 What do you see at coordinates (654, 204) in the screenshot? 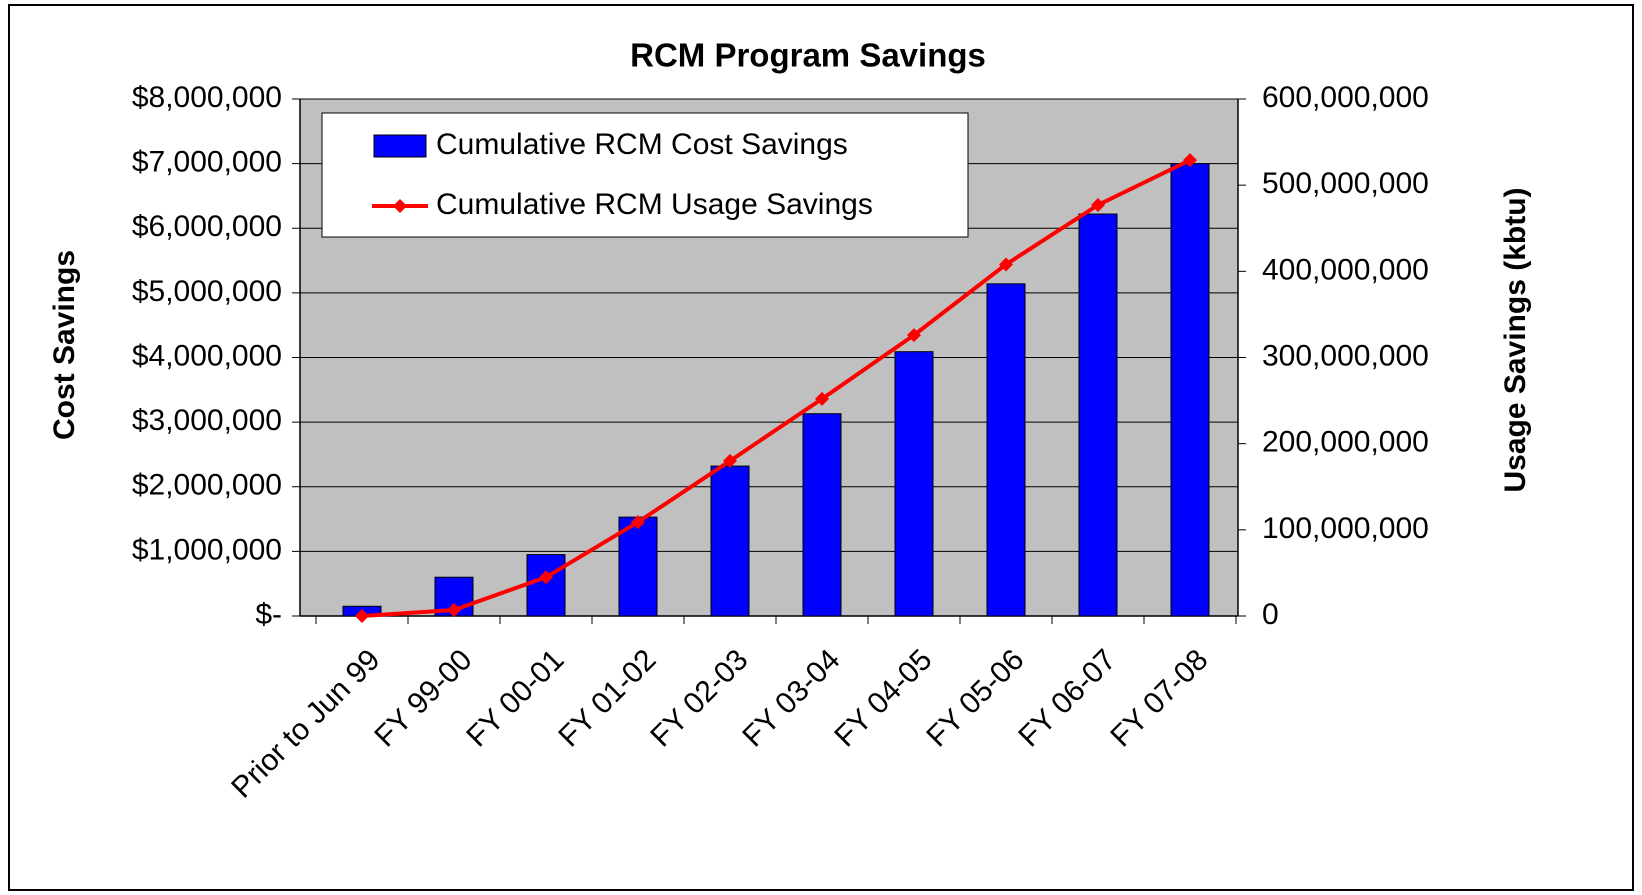
I see `legend-label: Cumulative RCM Usage Savings` at bounding box center [654, 204].